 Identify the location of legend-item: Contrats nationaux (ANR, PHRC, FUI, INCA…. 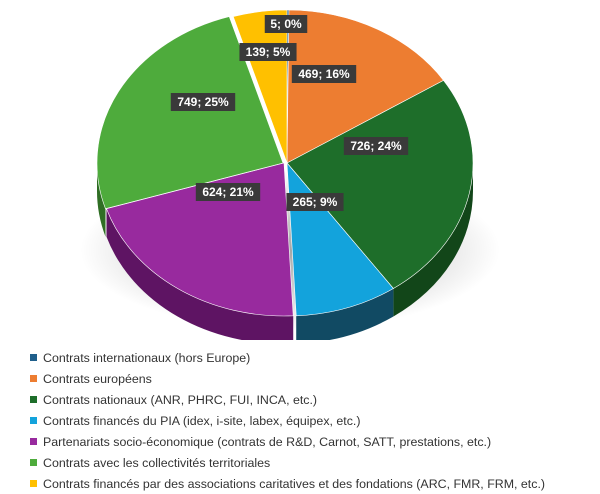
(287, 399).